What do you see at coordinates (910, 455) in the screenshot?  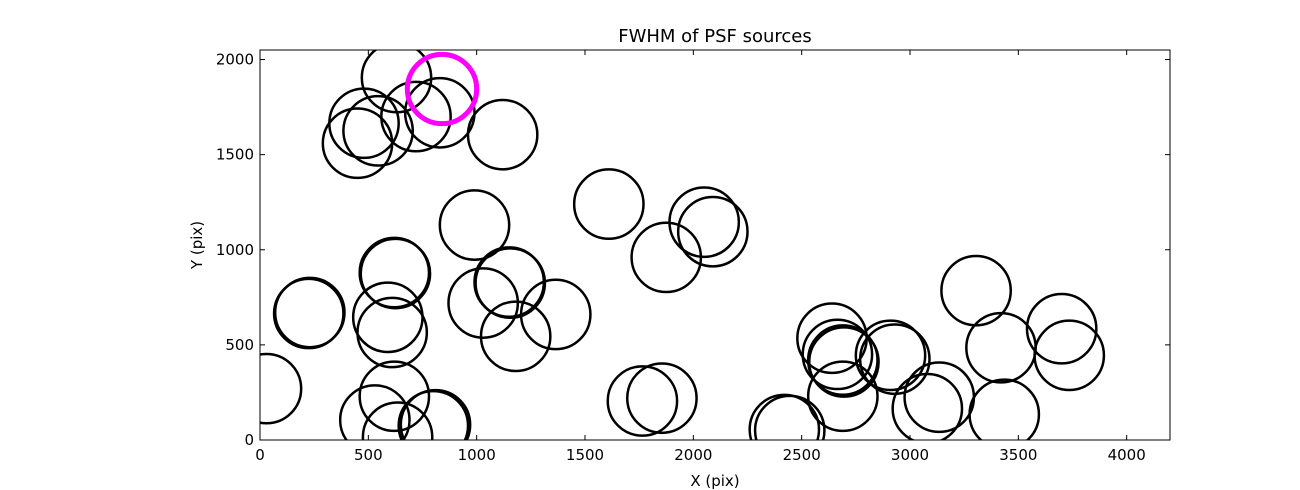 I see `x-tick-label: 3000` at bounding box center [910, 455].